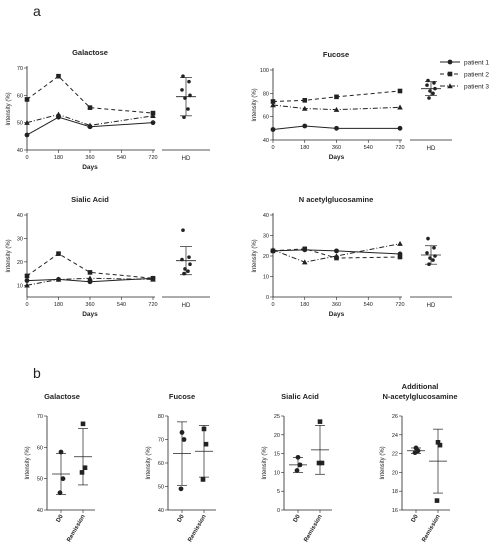  I want to click on chart-title: Galactose, so click(62, 396).